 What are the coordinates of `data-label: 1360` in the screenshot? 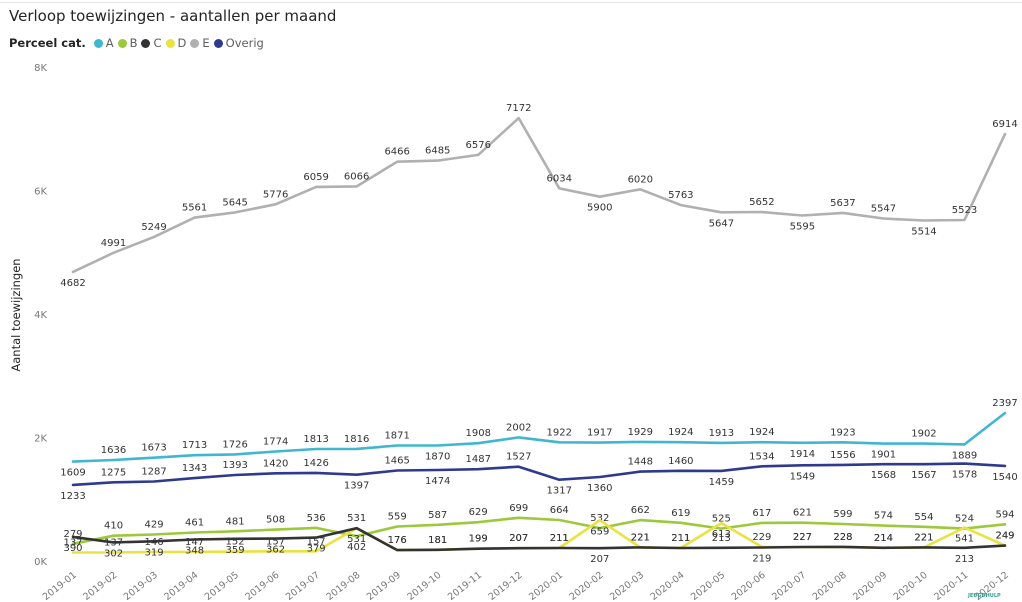 It's located at (599, 488).